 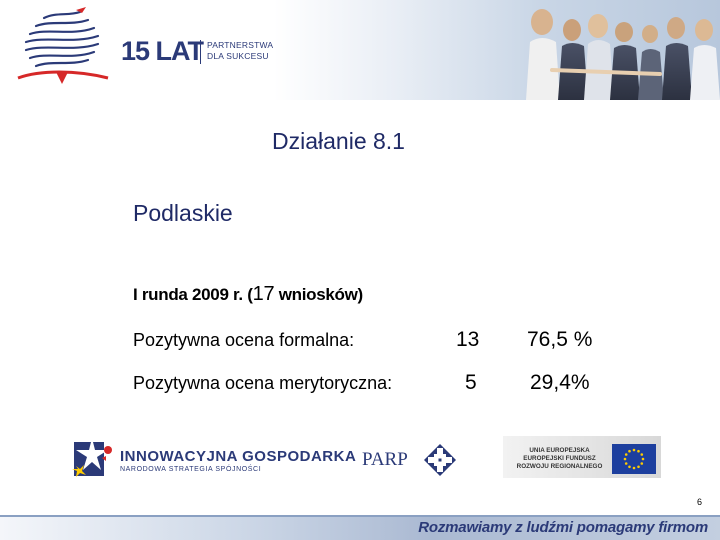 I want to click on parp-logo-text: PARP, so click(x=385, y=459).